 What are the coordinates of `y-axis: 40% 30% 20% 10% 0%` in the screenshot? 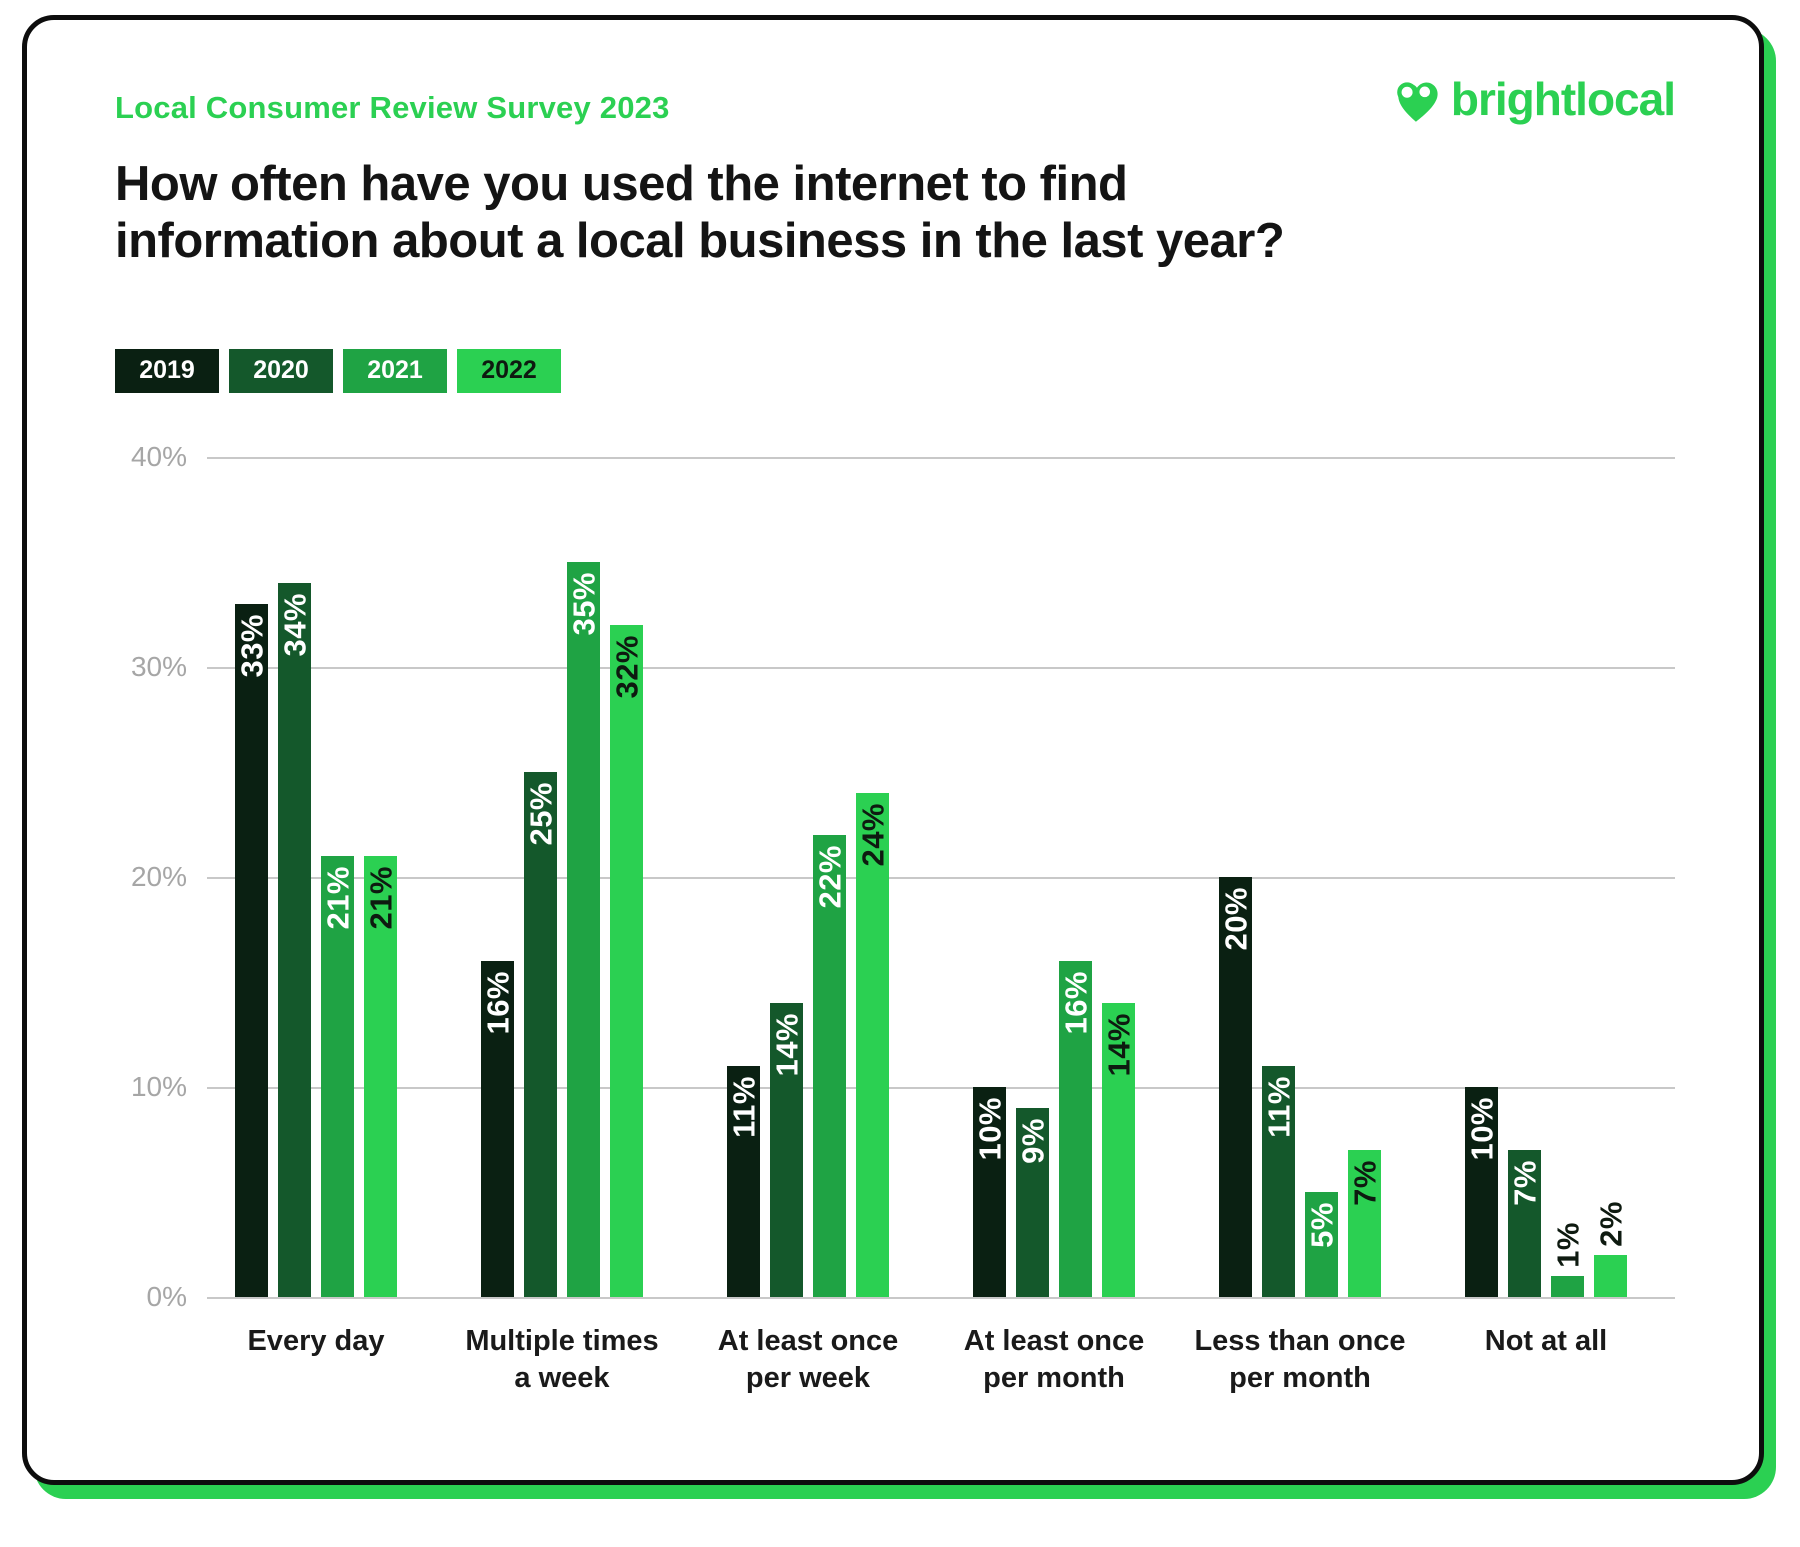 It's located at (161, 876).